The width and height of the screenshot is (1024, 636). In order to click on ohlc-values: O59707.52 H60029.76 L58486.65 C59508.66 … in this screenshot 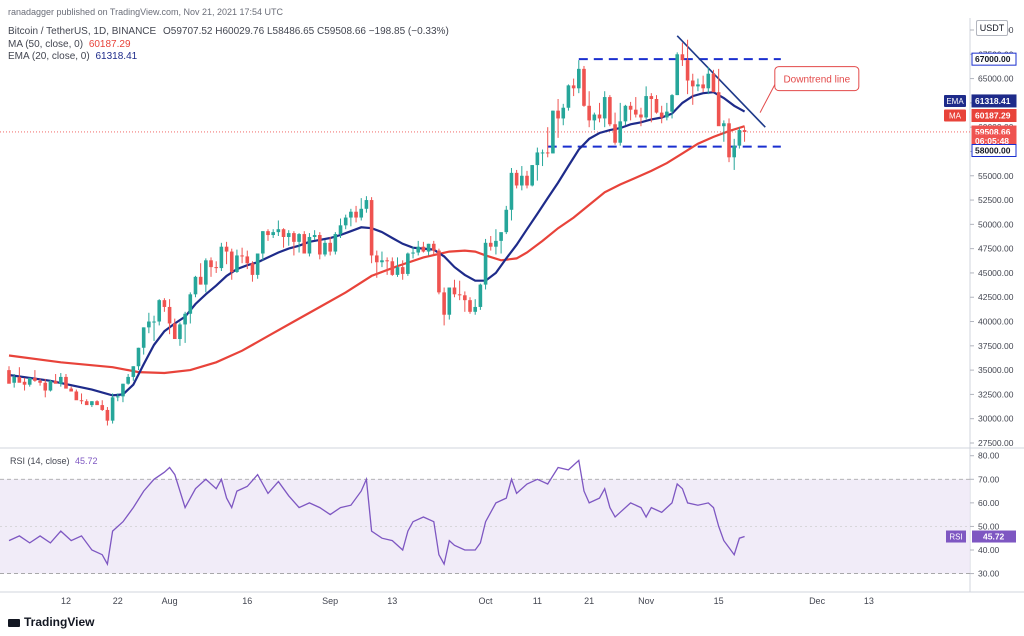, I will do `click(305, 31)`.